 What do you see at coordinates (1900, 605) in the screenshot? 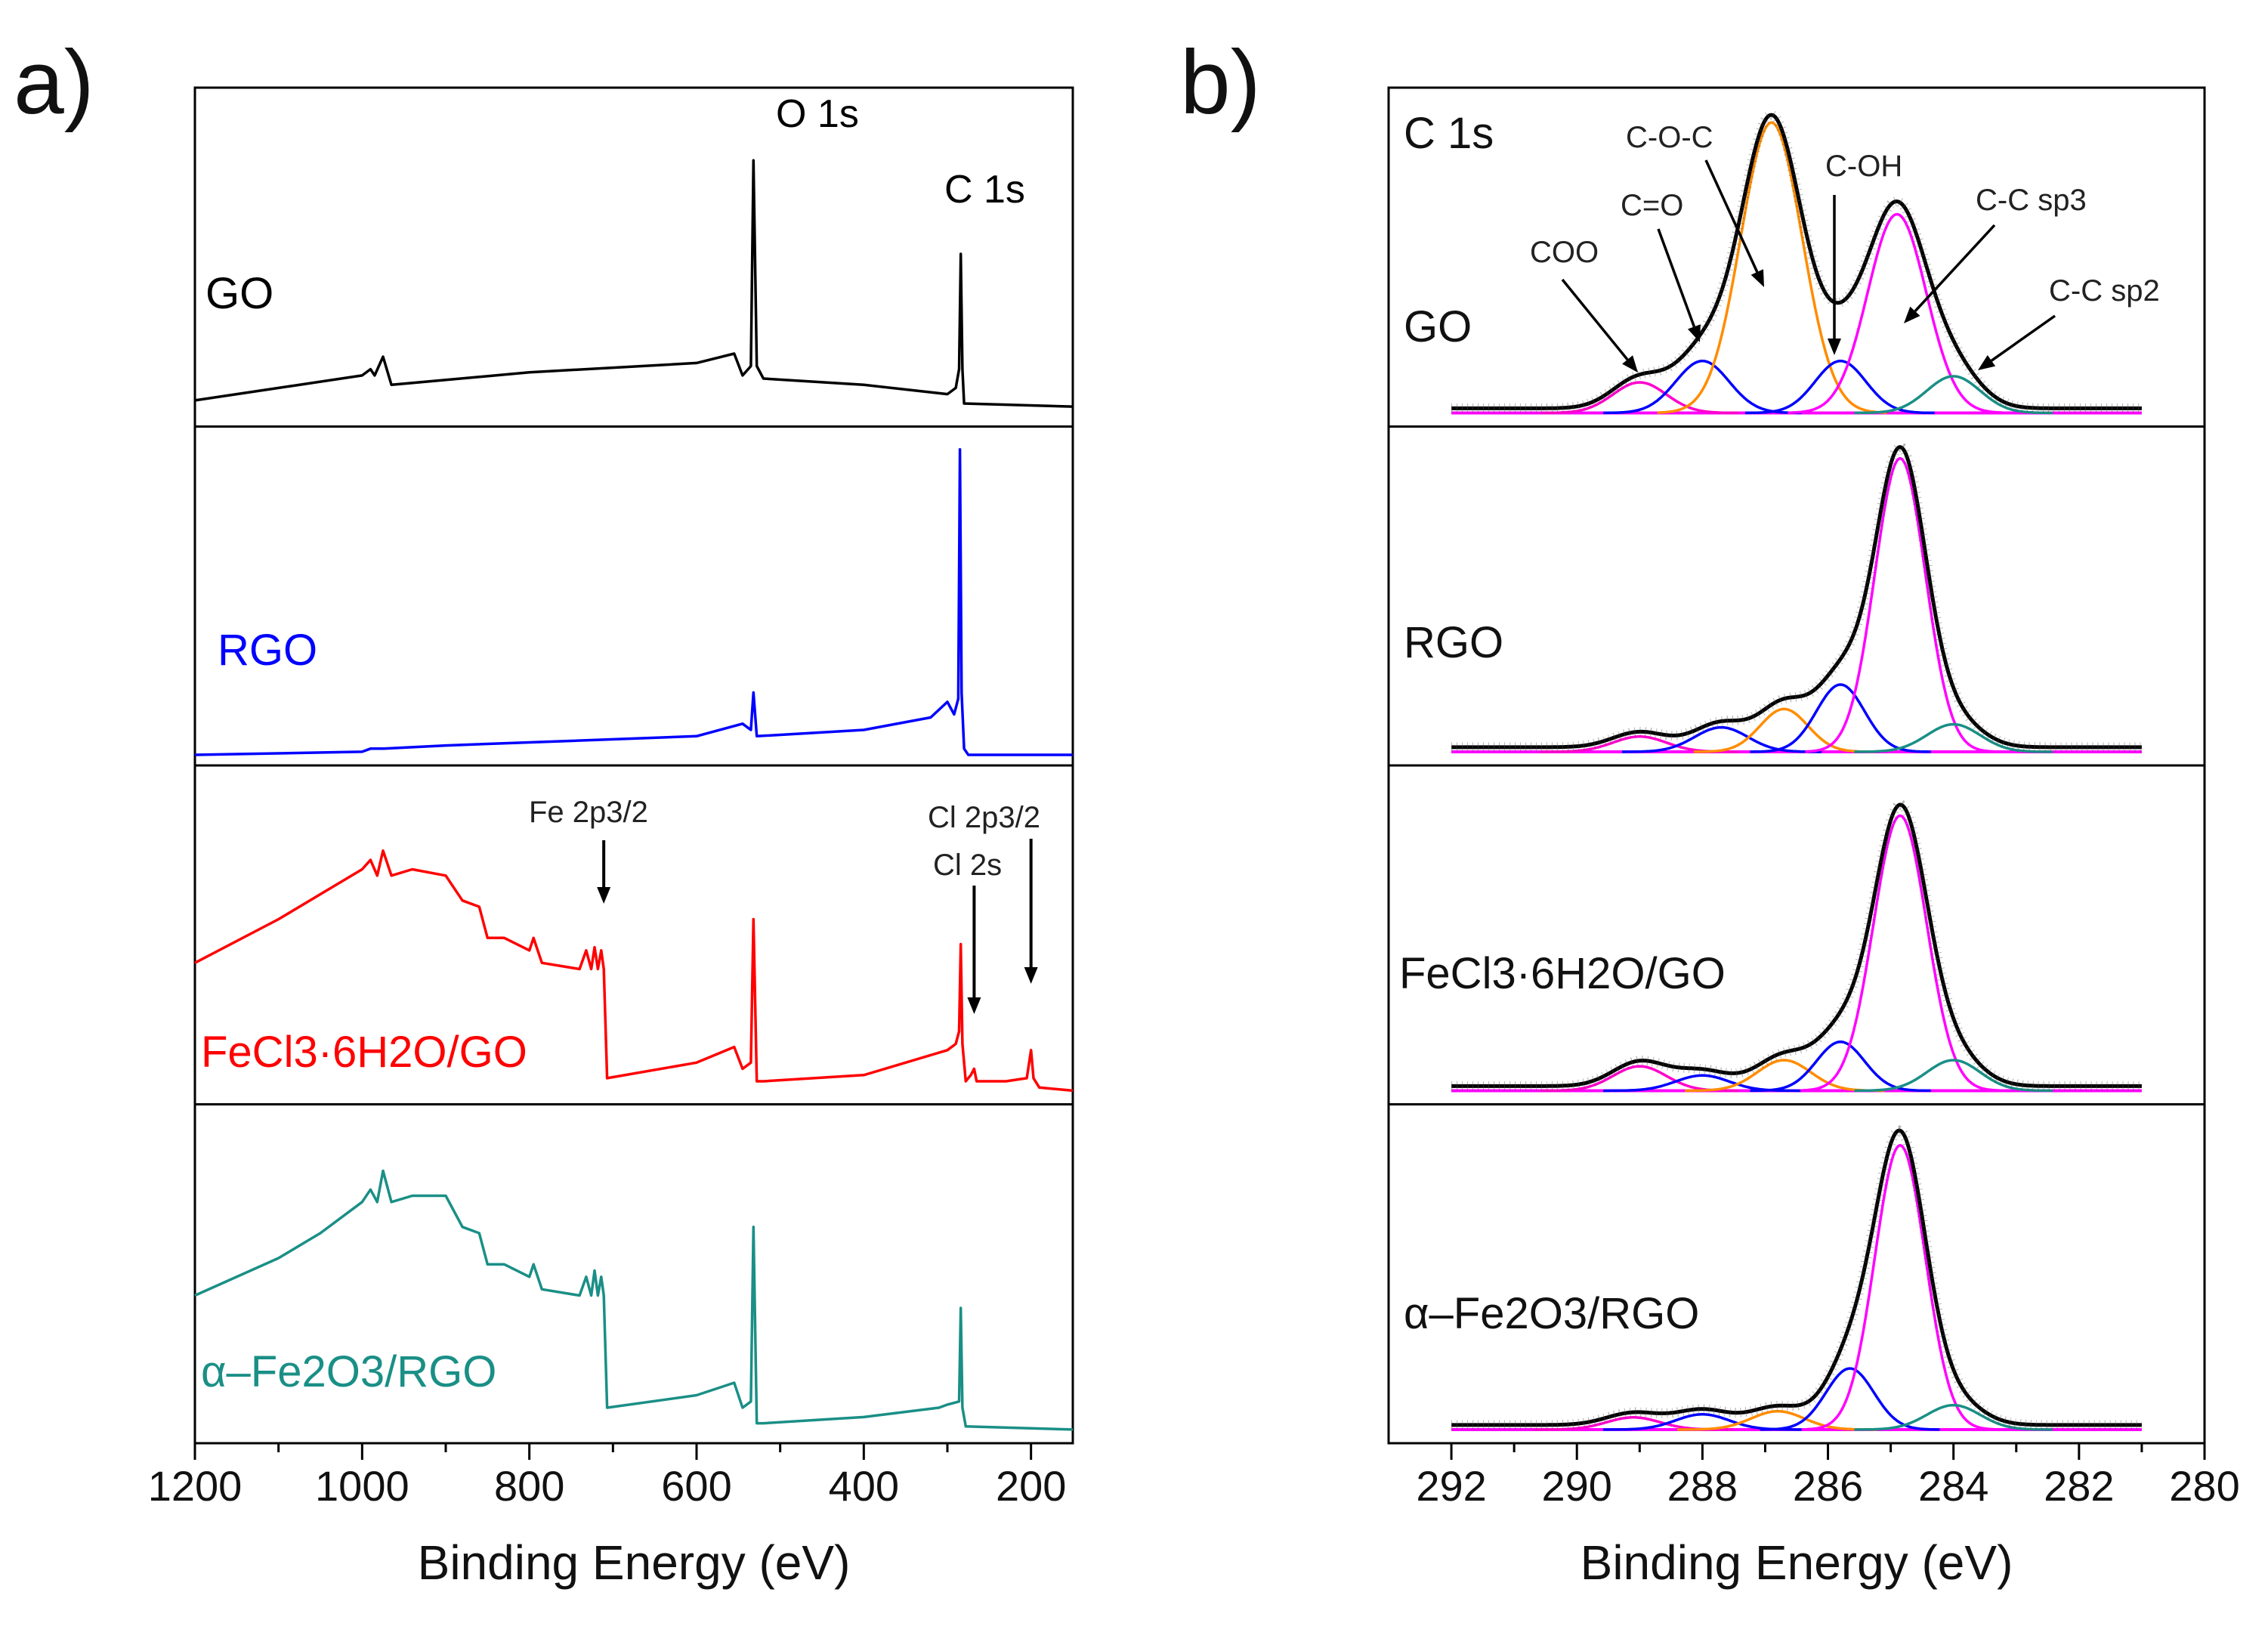
I see `c1s-peak-rgo-c-c-sp3` at bounding box center [1900, 605].